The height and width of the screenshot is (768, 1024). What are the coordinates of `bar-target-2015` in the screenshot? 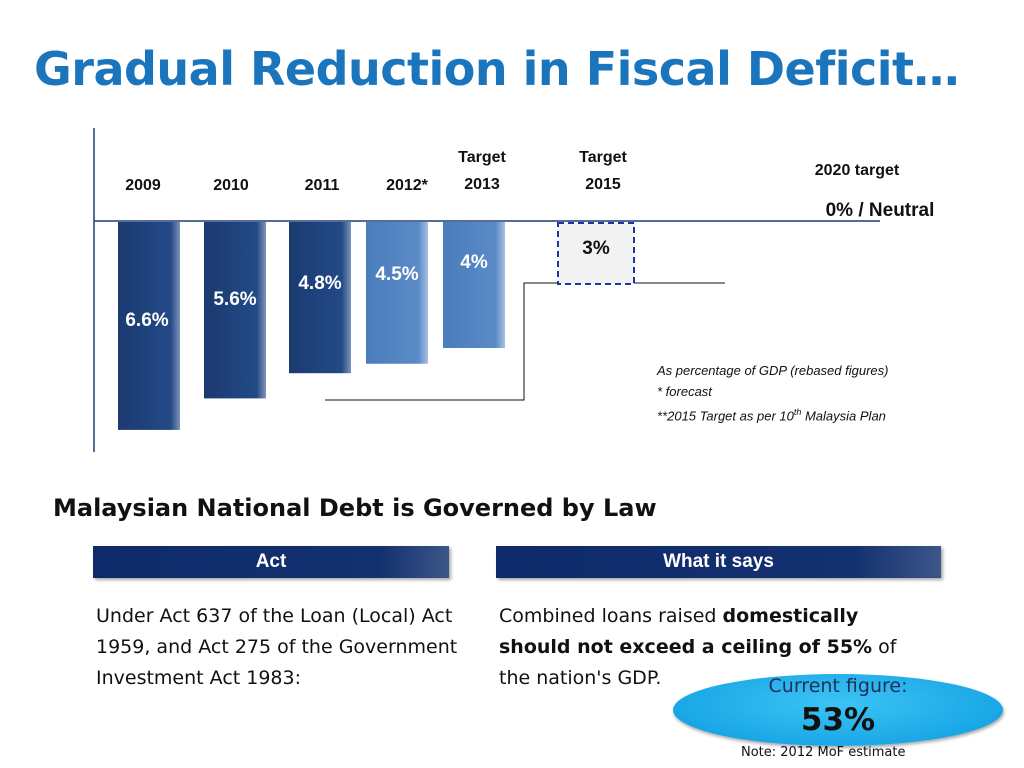 It's located at (596, 253).